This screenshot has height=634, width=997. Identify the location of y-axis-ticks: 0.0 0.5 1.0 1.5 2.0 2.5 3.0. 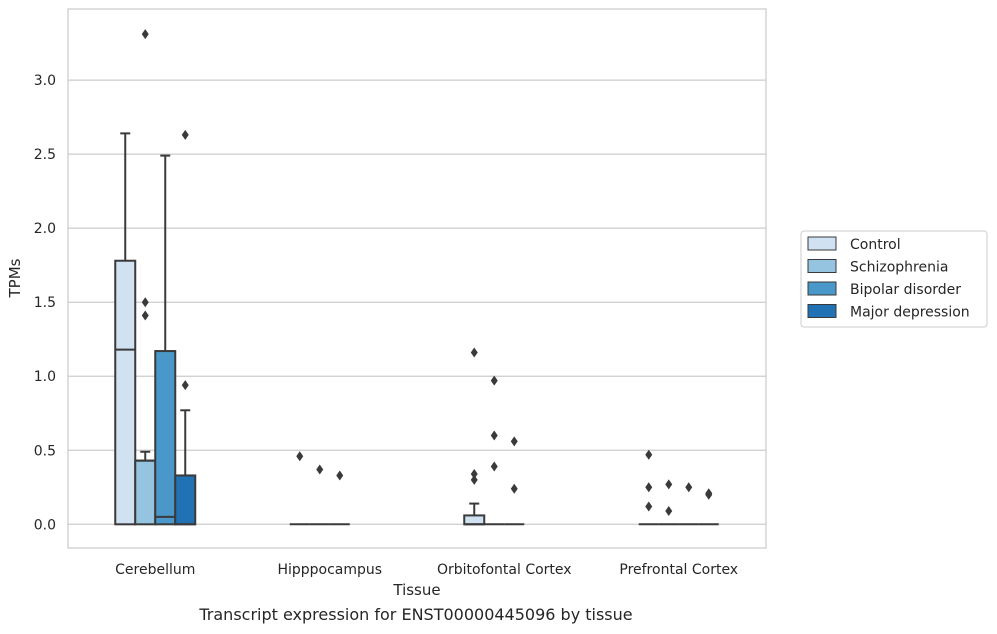
(45, 303).